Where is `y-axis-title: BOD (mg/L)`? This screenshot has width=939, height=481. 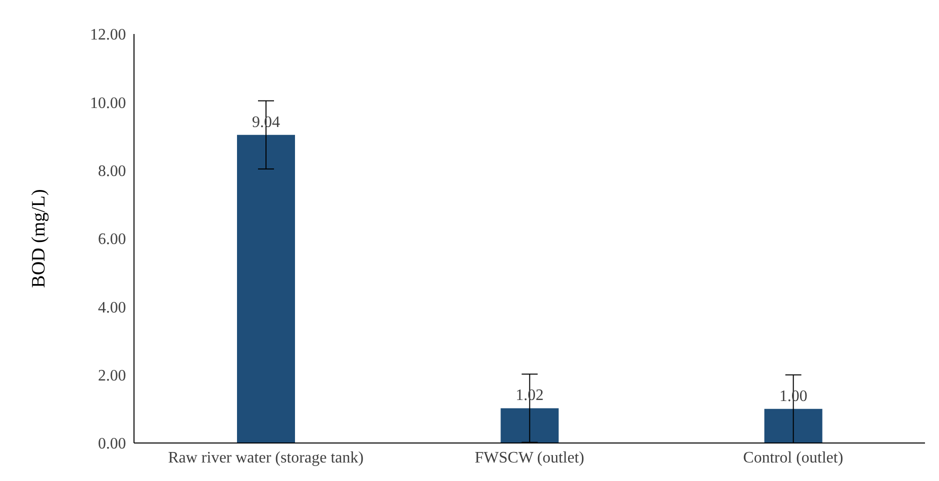
y-axis-title: BOD (mg/L) is located at coordinates (39, 238).